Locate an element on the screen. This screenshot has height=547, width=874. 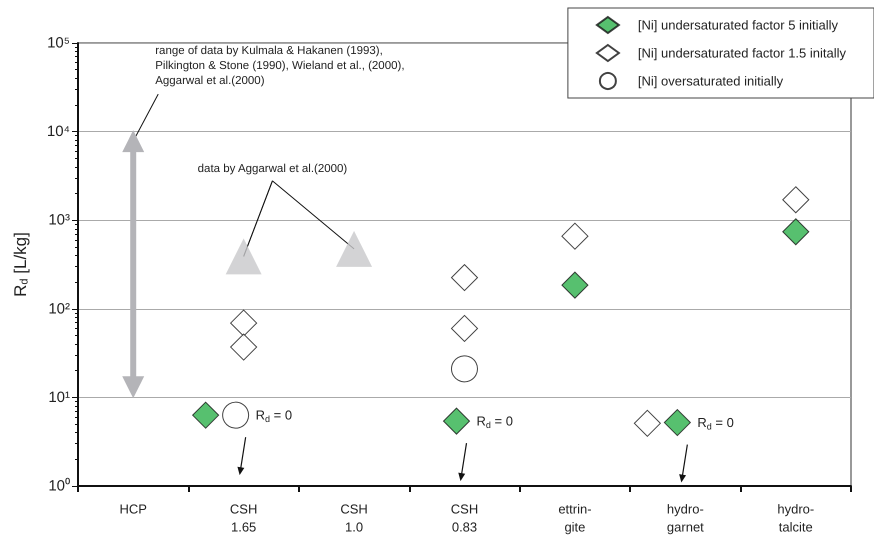
legend-label: [Ni] undersaturated factor 5 initially is located at coordinates (738, 25).